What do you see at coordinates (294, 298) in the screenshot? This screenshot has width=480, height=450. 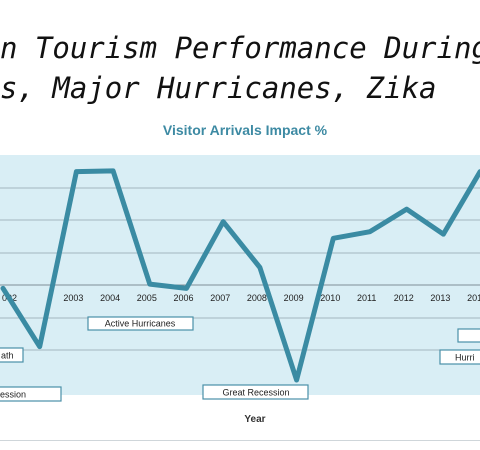 I see `x-tick-label: 2009` at bounding box center [294, 298].